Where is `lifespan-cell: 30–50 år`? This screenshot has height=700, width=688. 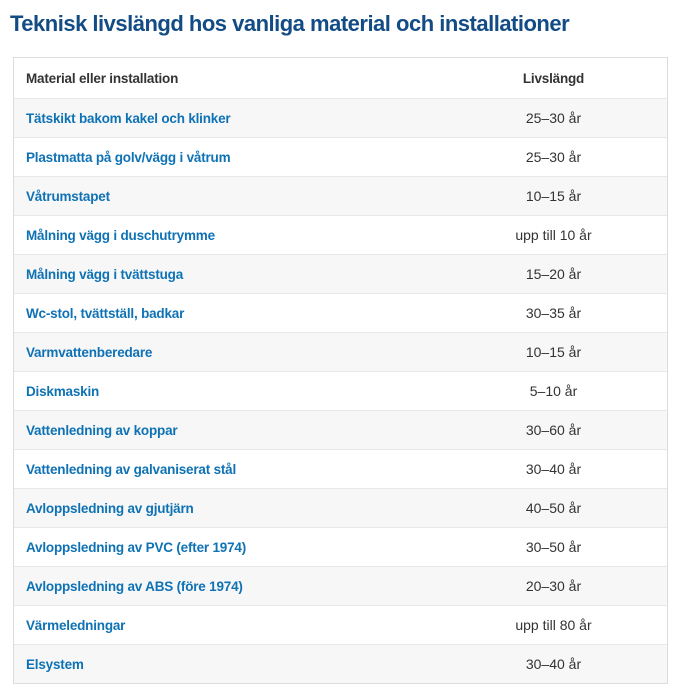 lifespan-cell: 30–50 år is located at coordinates (553, 547).